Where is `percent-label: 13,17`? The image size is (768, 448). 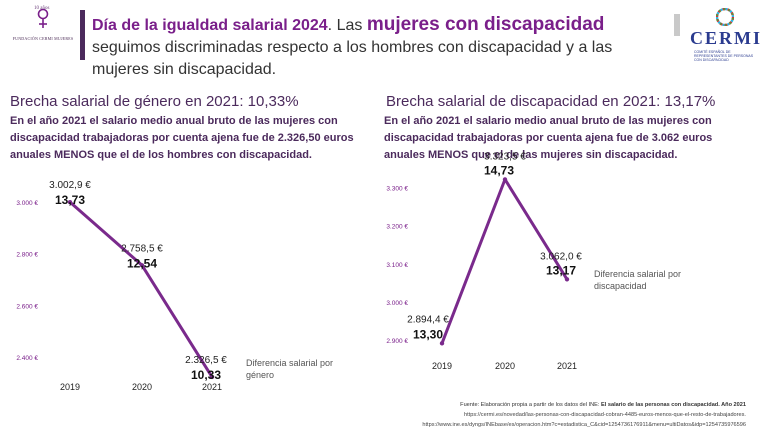
percent-label: 13,17 is located at coordinates (561, 270).